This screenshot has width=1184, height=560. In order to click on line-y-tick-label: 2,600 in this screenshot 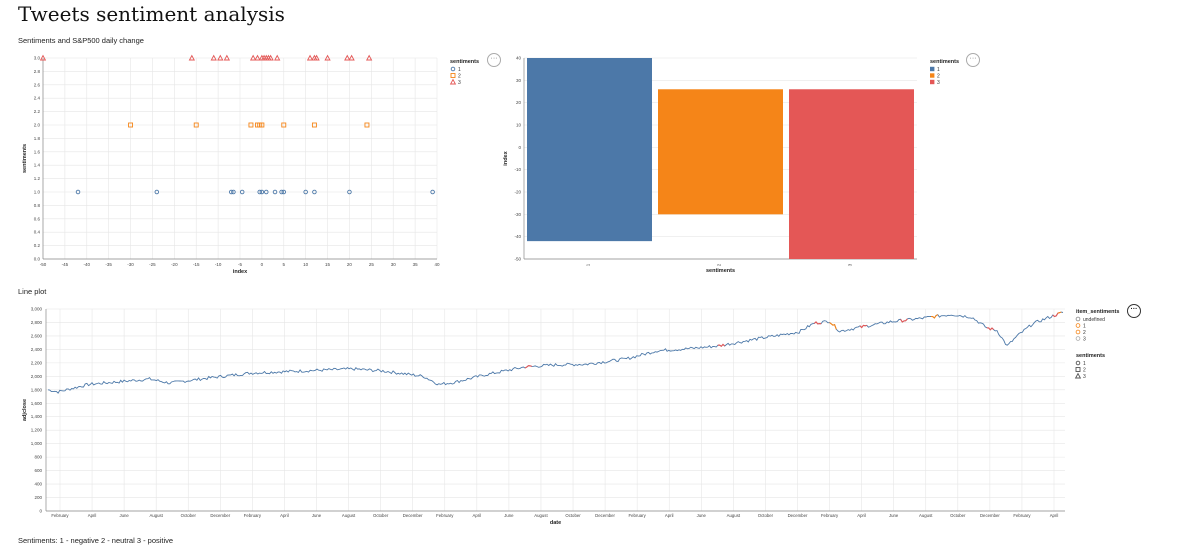, I will do `click(37, 335)`.